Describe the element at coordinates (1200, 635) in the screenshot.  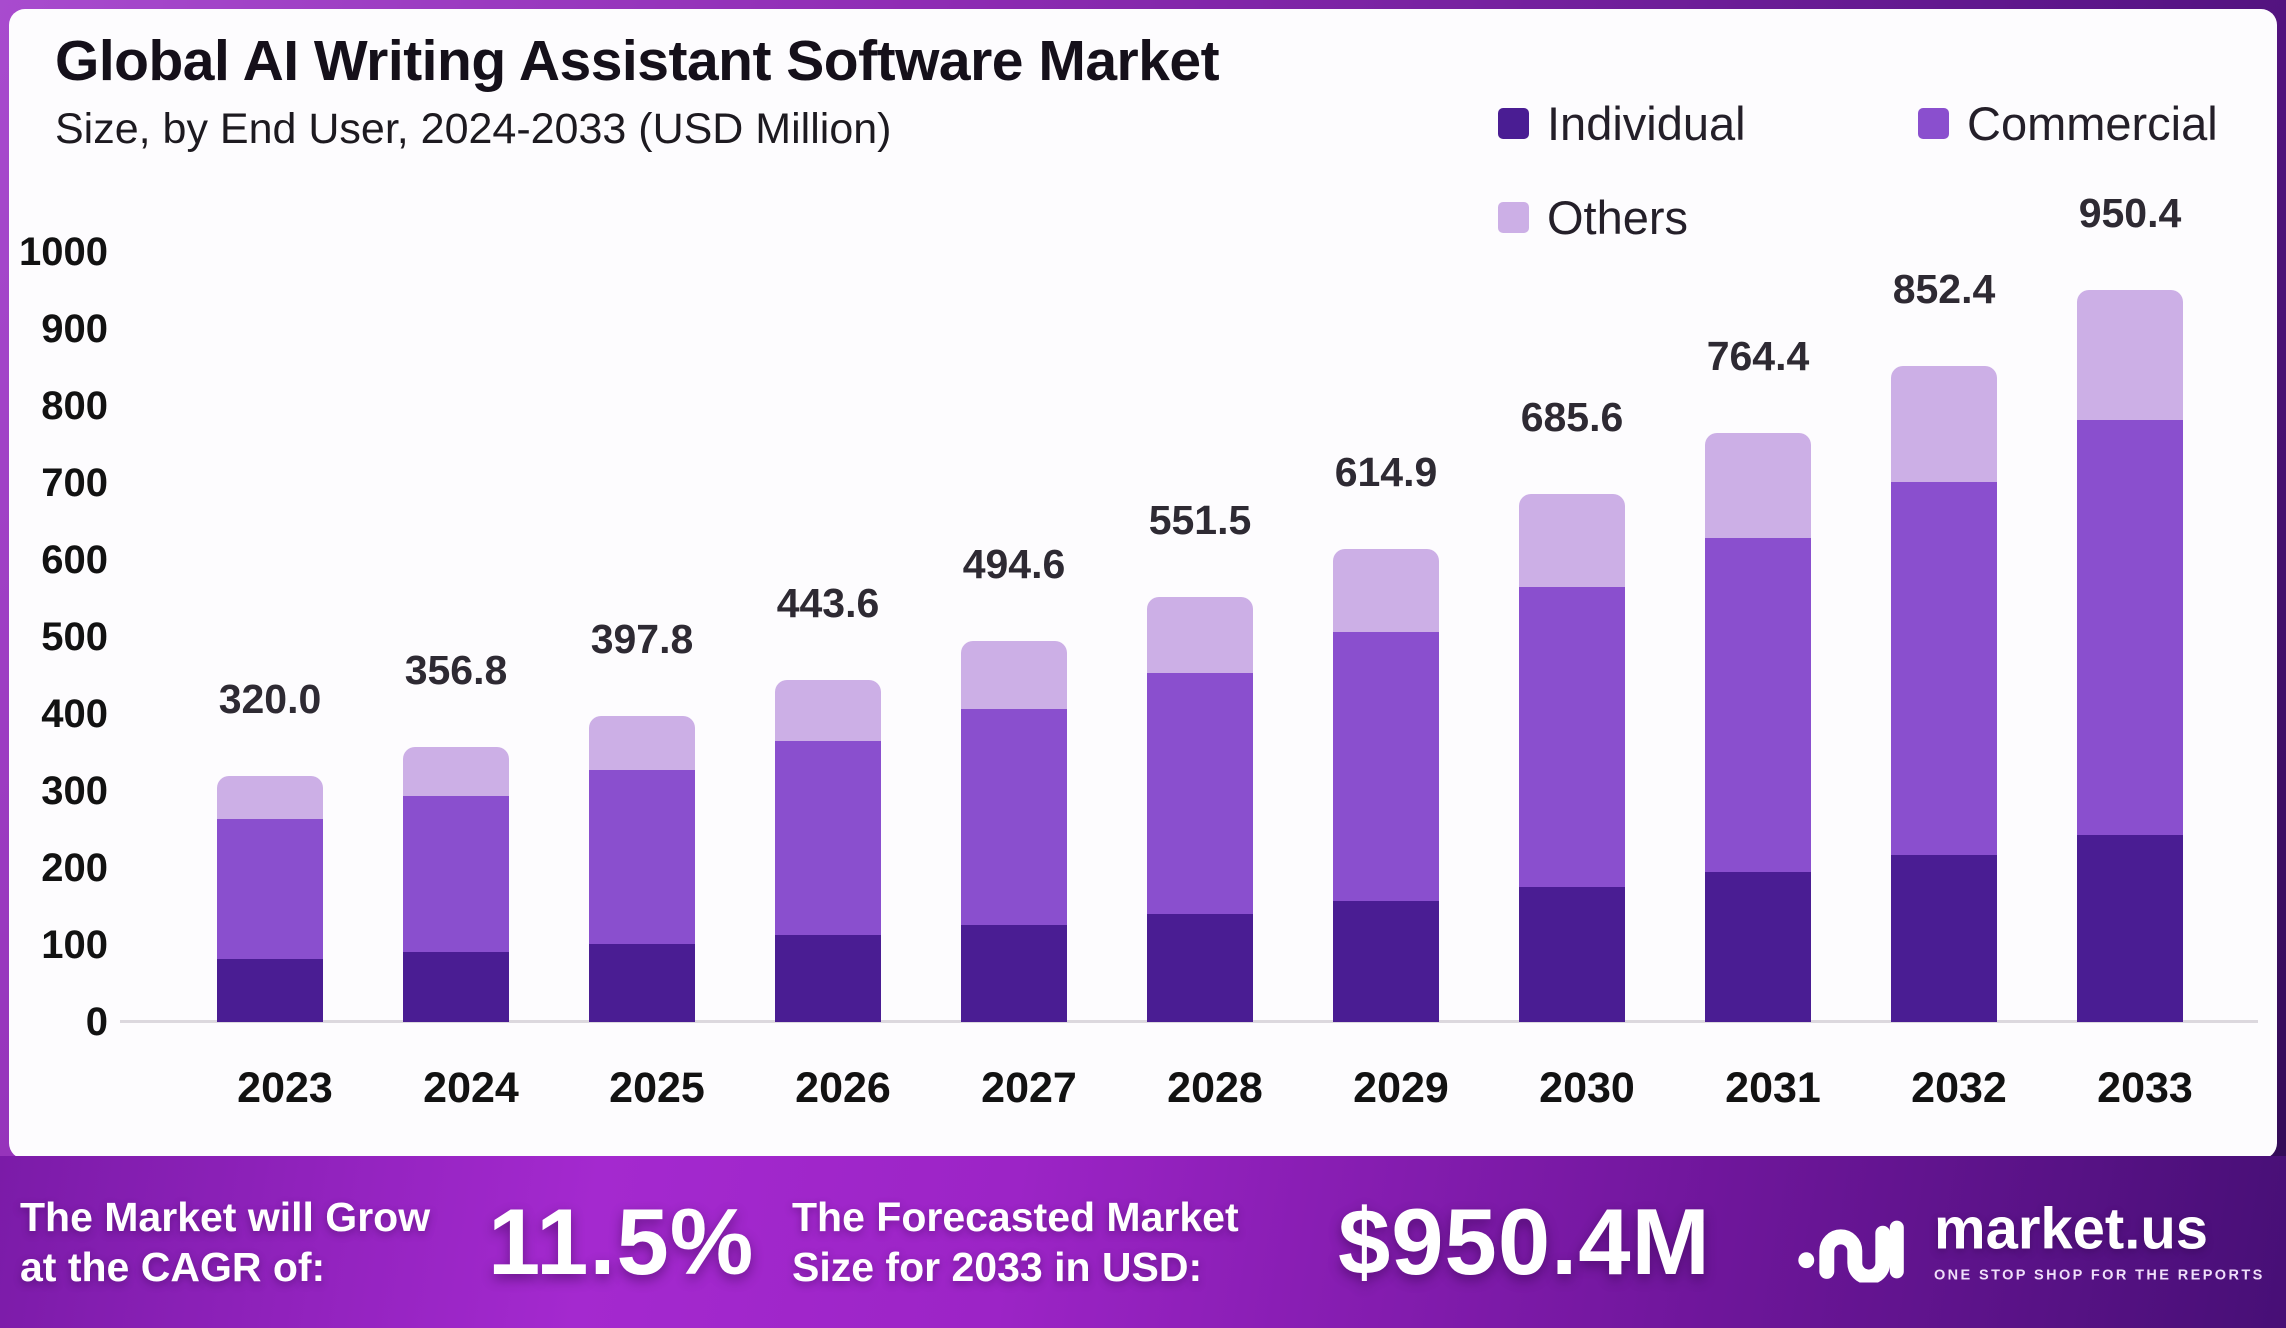
I see `bar-segment-others-2028` at that location.